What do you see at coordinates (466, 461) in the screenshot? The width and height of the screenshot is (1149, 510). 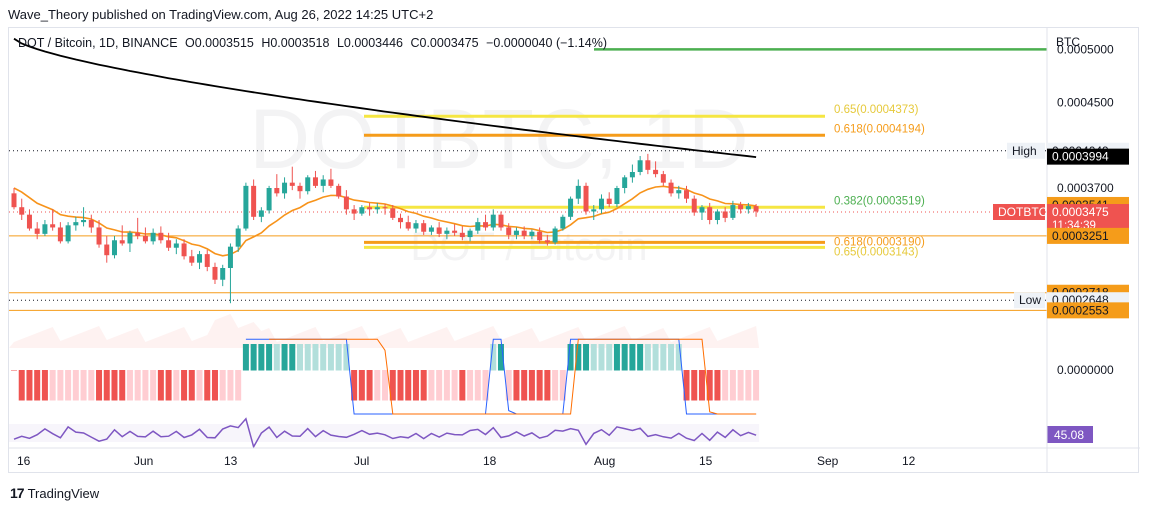 I see `time-axis: 16 Jun 13 Jul 18 Aug 15 Sep 12` at bounding box center [466, 461].